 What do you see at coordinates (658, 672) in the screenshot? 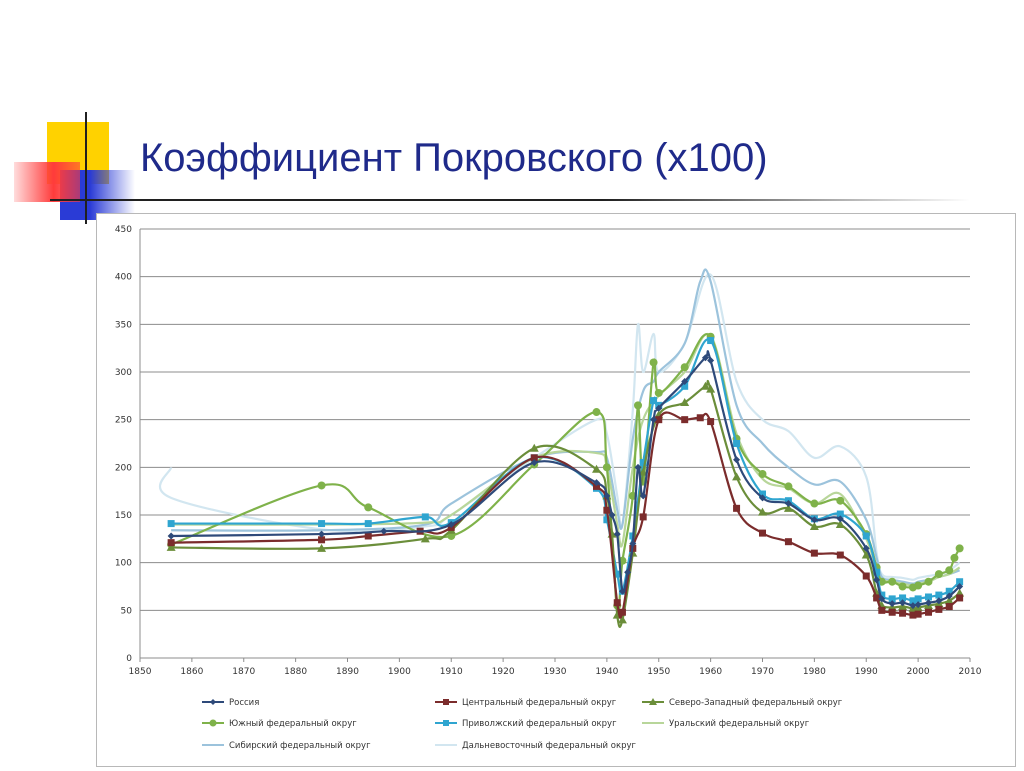
I see `x-tick-label: 1950` at bounding box center [658, 672].